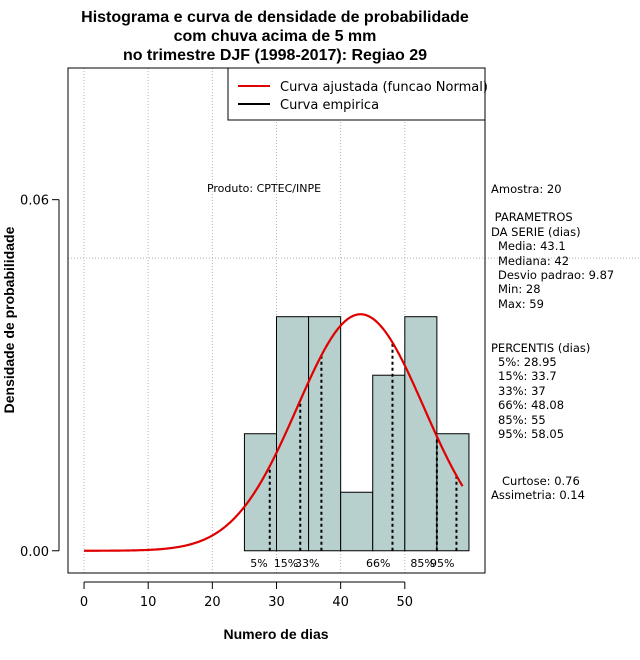 Image resolution: width=640 pixels, height=660 pixels. I want to click on x-tick-label: 40, so click(340, 602).